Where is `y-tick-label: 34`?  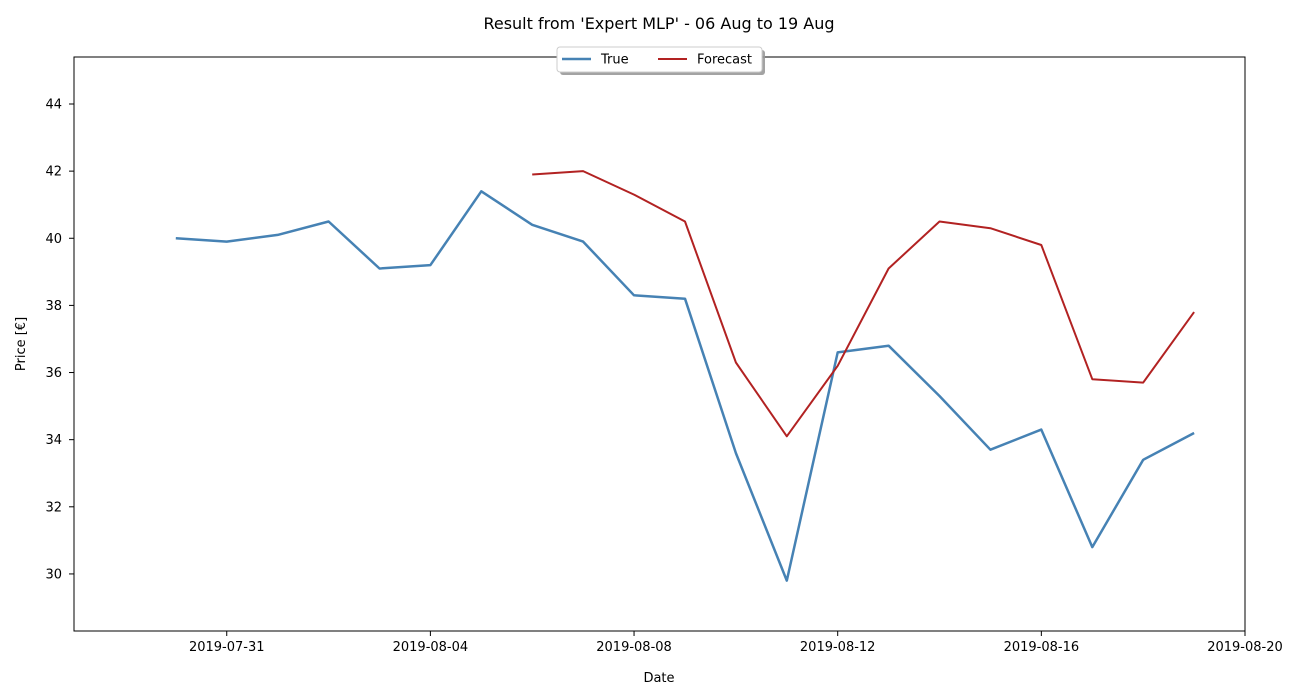
y-tick-label: 34 is located at coordinates (53, 440).